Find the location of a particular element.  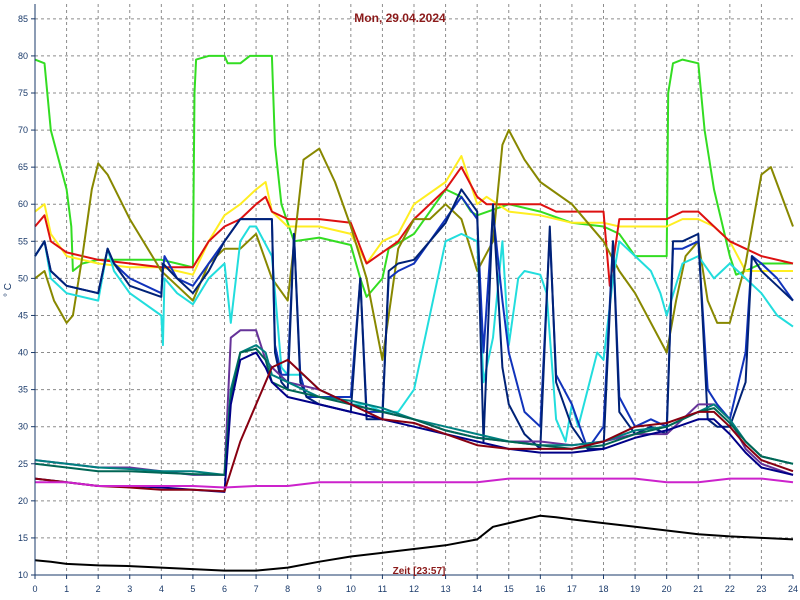

x-tick-label: 1 is located at coordinates (66, 589).